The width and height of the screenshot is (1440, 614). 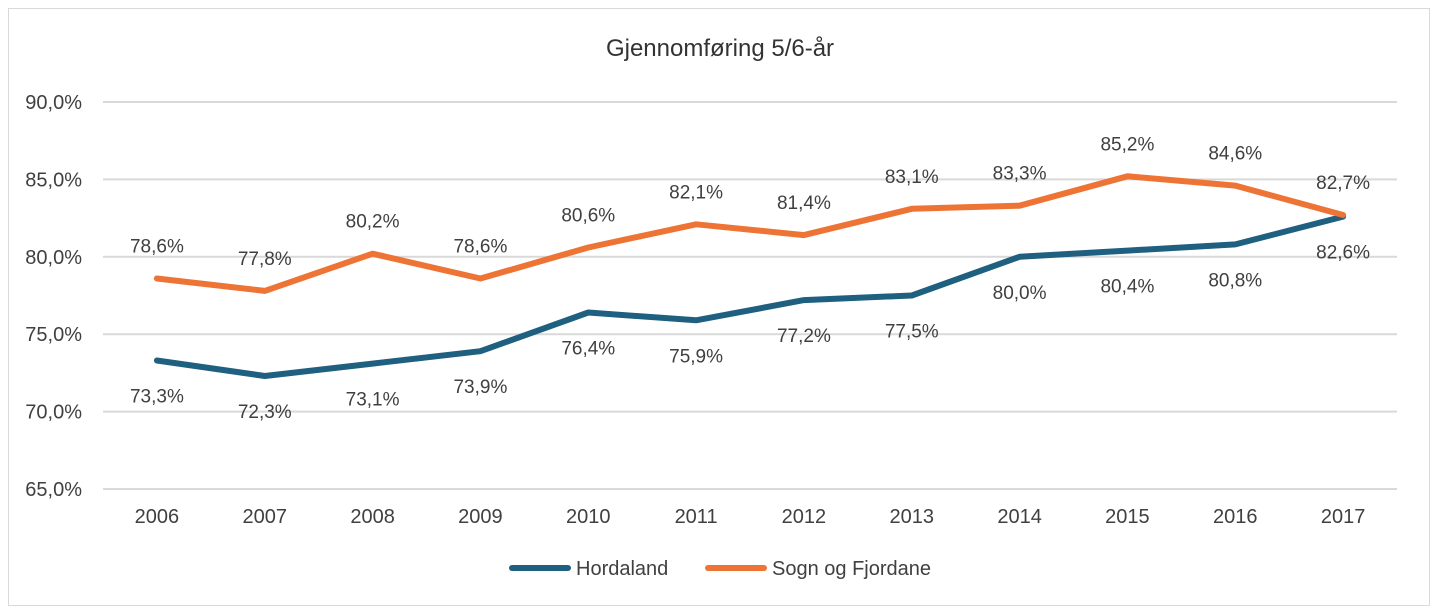 I want to click on data-label: 84,6%, so click(x=1235, y=154).